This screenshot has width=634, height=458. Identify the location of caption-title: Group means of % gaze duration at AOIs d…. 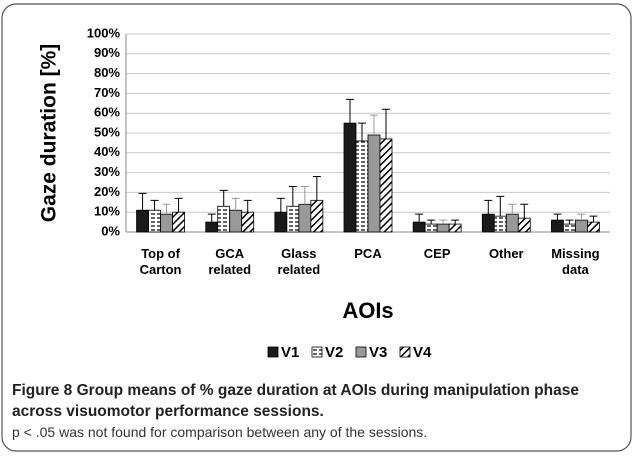
(295, 401).